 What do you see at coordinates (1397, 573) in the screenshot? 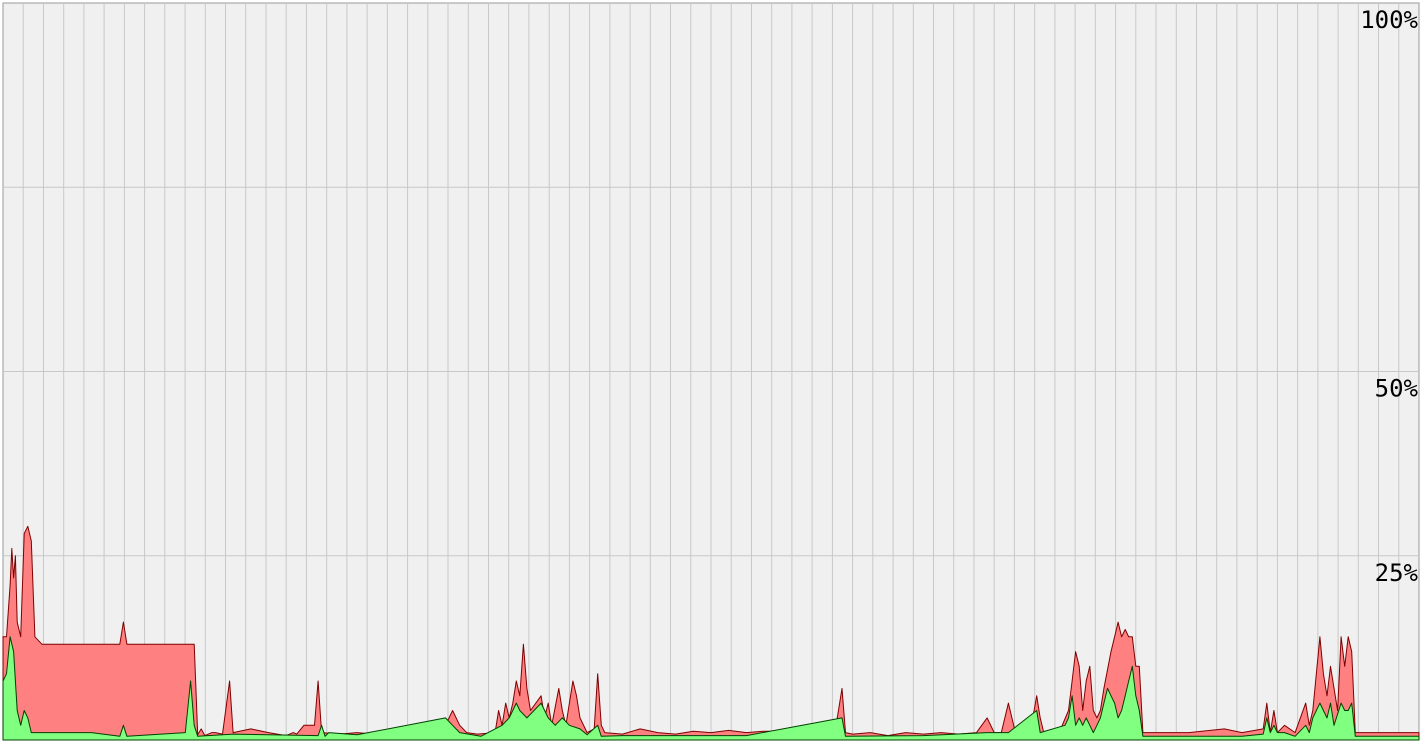
I see `y-tick-label: 25%` at bounding box center [1397, 573].